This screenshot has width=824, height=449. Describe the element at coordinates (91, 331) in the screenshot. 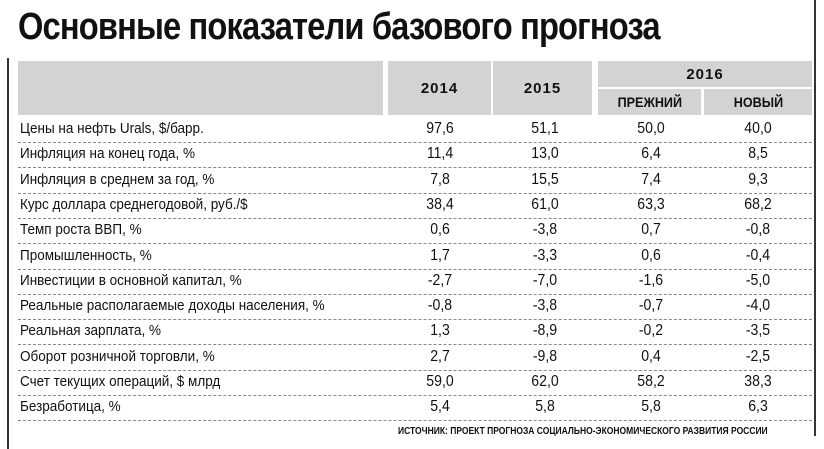

I see `row-label: Реальная зарплата, %` at that location.